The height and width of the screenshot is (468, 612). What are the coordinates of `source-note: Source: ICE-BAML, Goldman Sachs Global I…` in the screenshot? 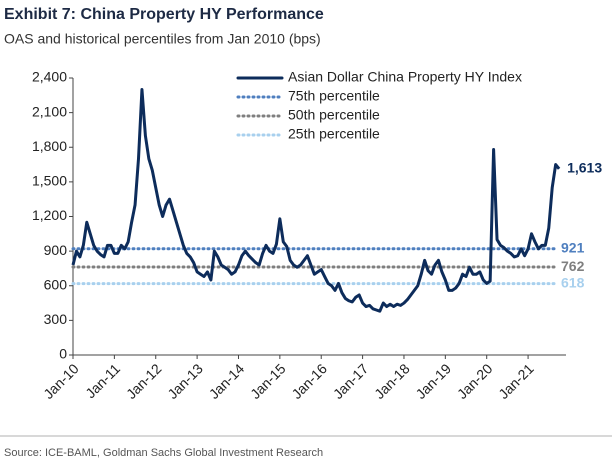 It's located at (163, 453).